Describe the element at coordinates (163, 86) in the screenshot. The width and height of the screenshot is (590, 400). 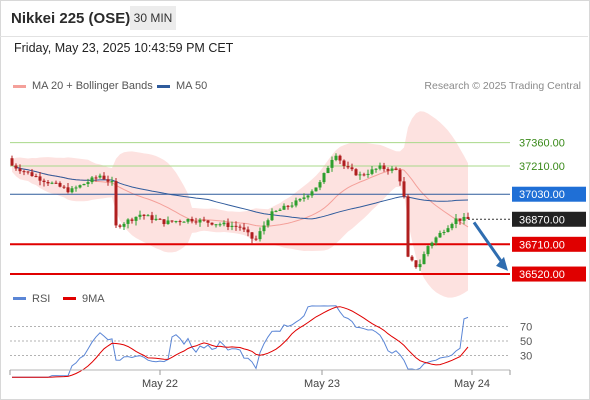
I see `ma50-legend-swatch` at that location.